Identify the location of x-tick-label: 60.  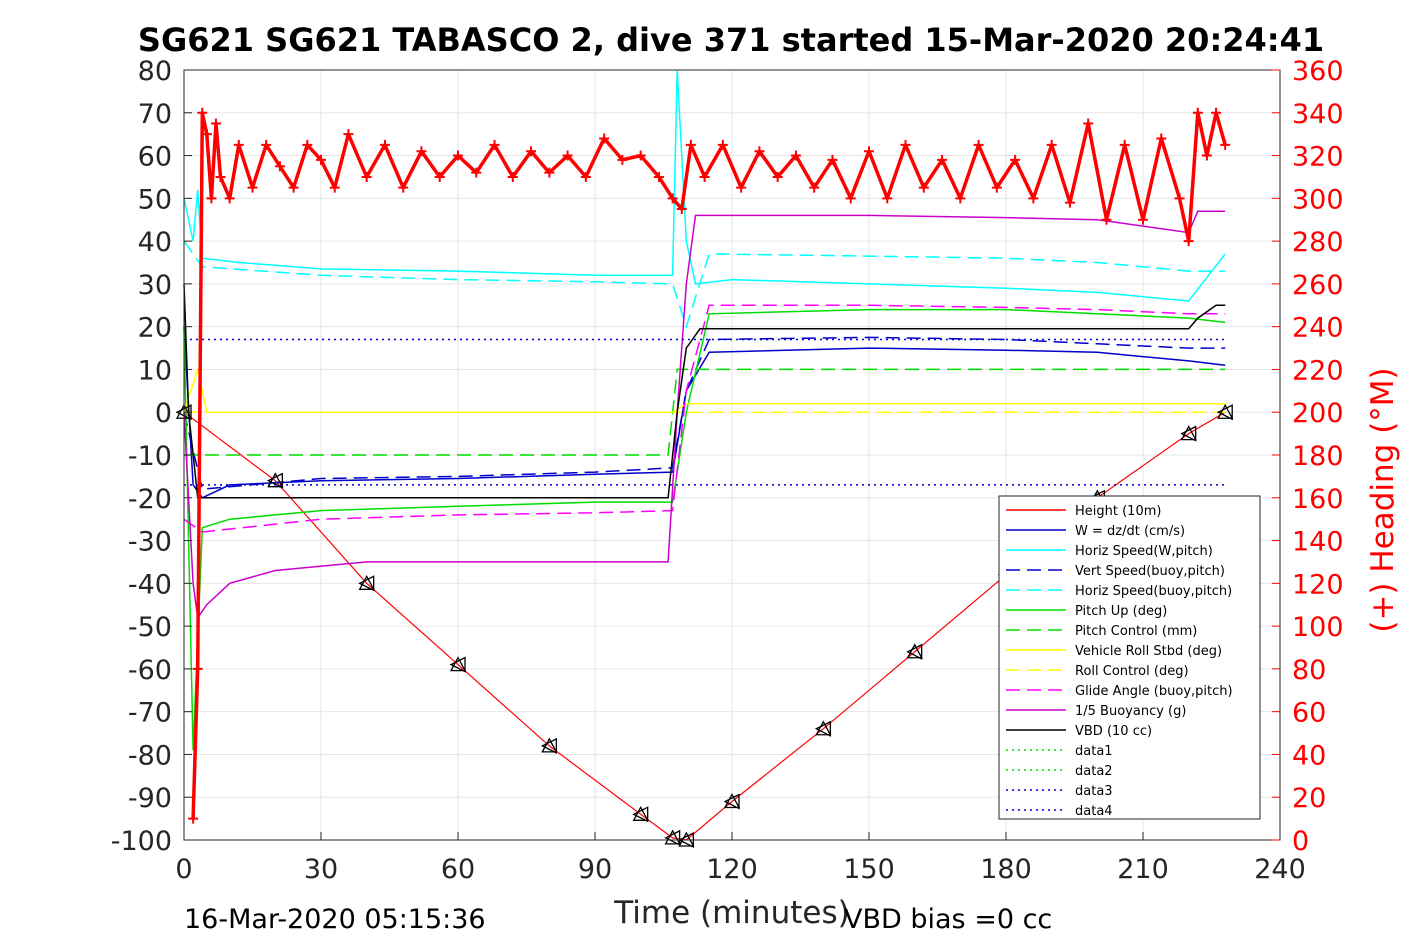
(458, 869).